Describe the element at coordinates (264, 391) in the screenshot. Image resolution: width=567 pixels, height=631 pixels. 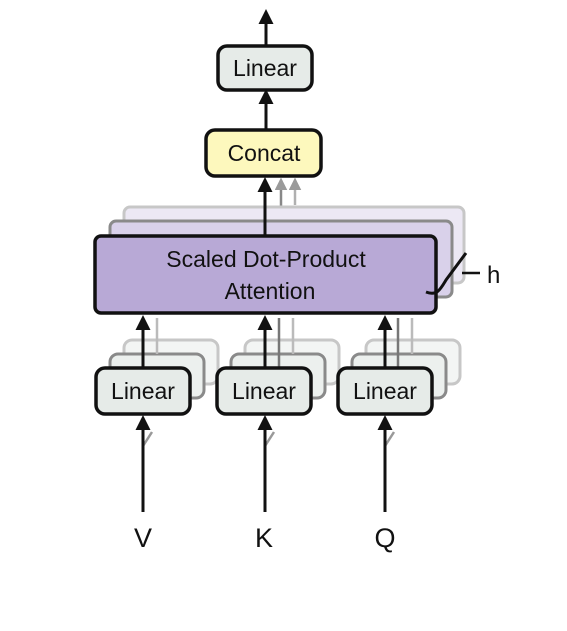
I see `linear-k-label: Linear` at that location.